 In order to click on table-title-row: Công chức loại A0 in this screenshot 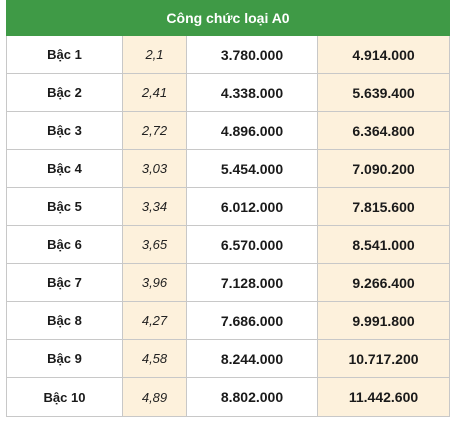, I will do `click(228, 18)`.